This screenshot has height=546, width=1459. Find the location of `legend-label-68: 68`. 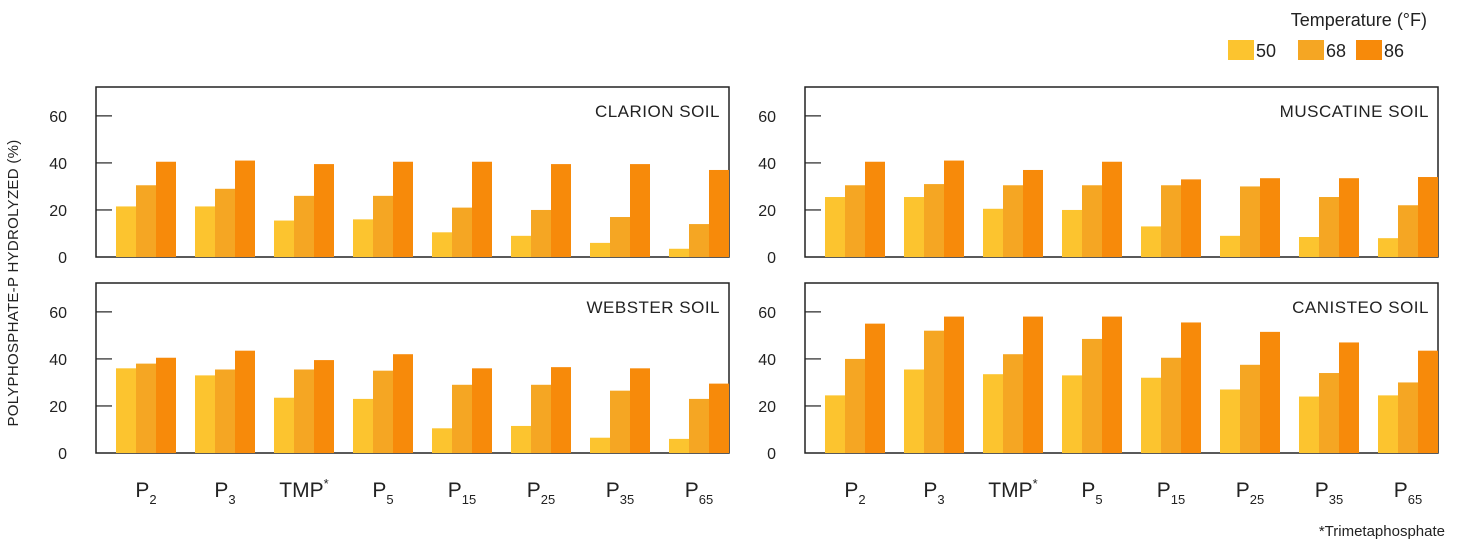

legend-label-68: 68 is located at coordinates (1336, 51).